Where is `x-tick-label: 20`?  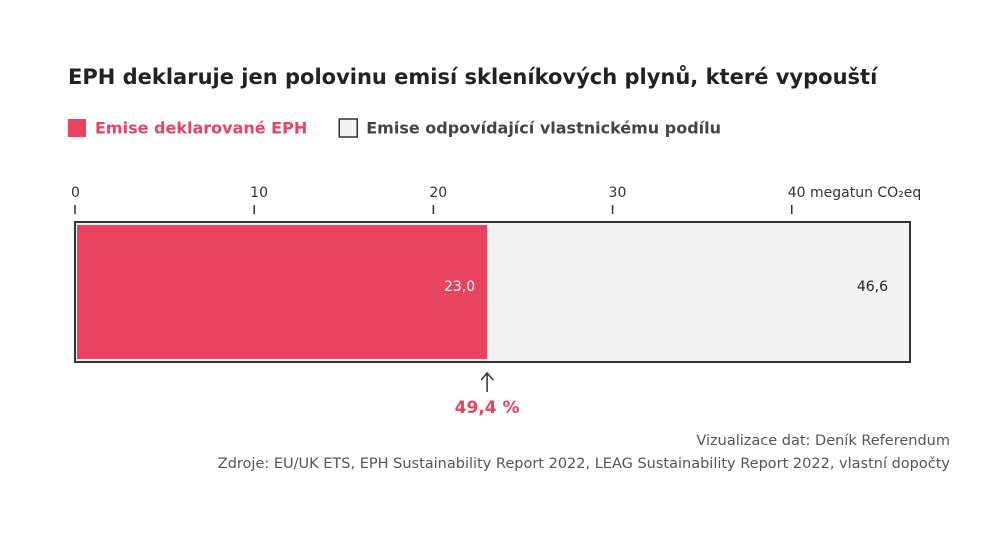 x-tick-label: 20 is located at coordinates (438, 193).